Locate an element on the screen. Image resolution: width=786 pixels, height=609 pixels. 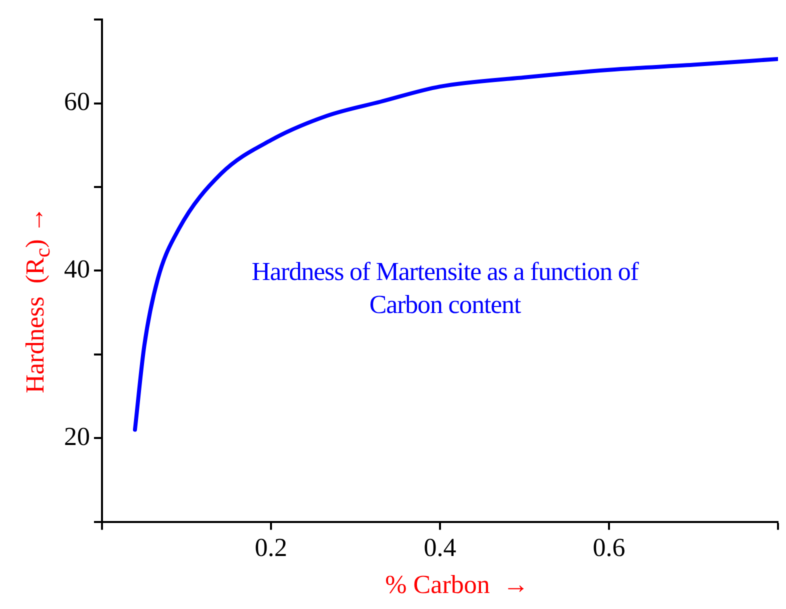
y-tick-label: 20 is located at coordinates (77, 436).